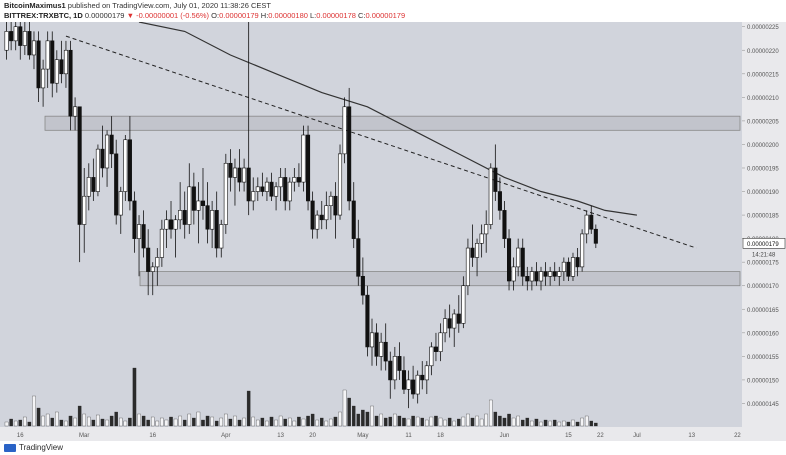 This screenshot has height=455, width=786. What do you see at coordinates (763, 217) in the screenshot?
I see `price-tick-label: 0.00000185` at bounding box center [763, 217].